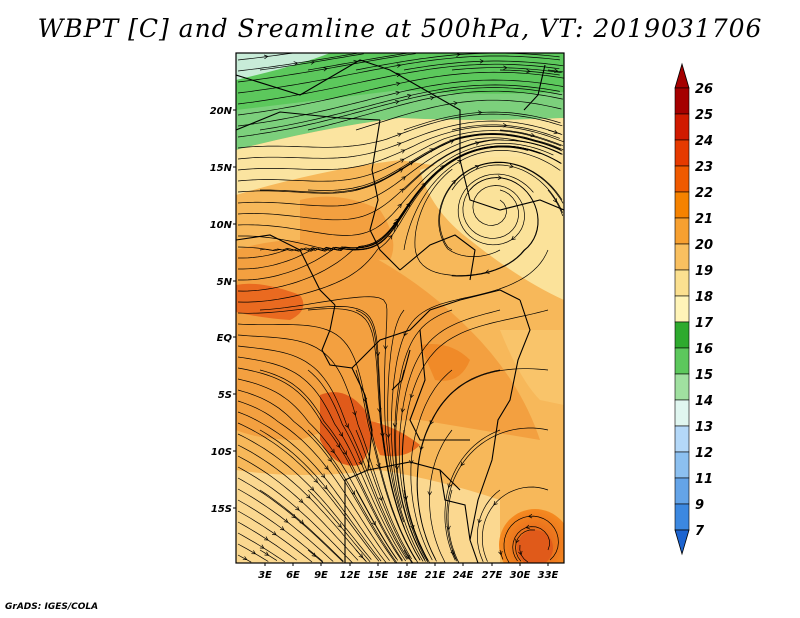  I want to click on colorbar-label: 16, so click(704, 349).